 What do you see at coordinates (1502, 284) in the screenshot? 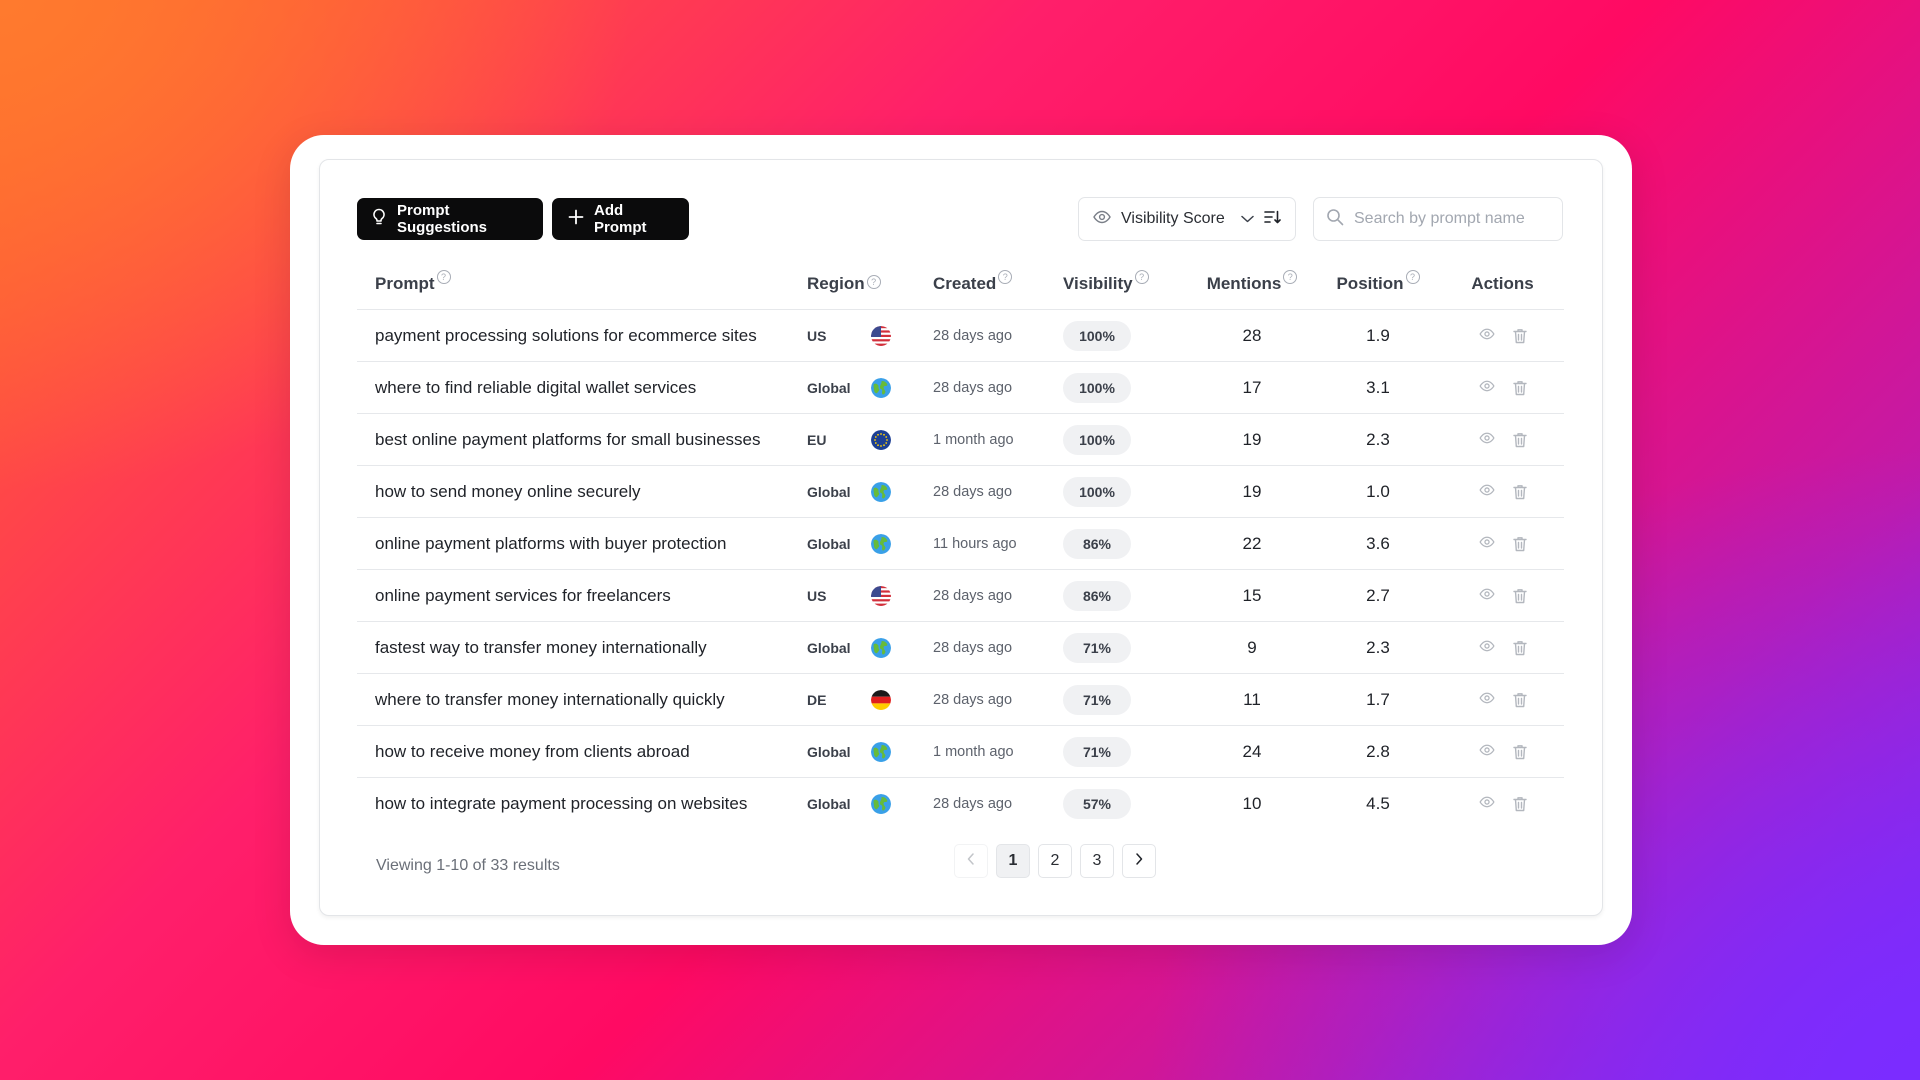
I see `column-header-actions: Actions` at bounding box center [1502, 284].